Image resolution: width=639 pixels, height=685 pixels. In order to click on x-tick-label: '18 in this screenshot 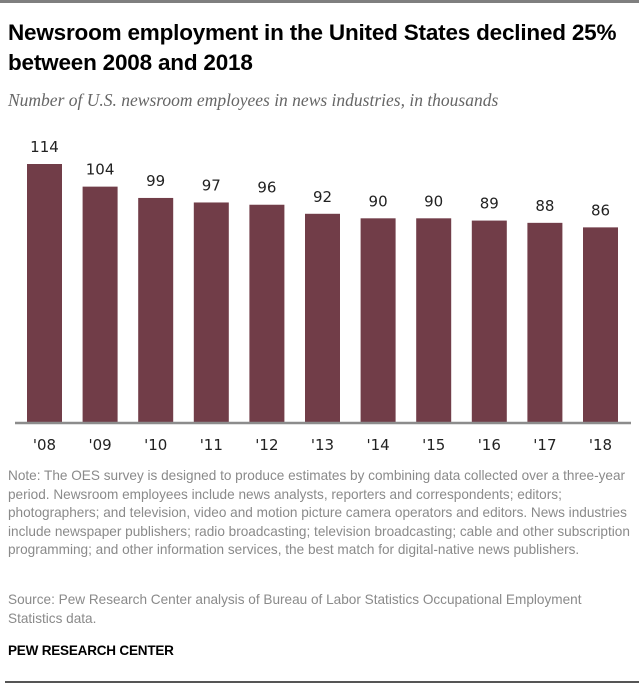, I will do `click(600, 445)`.